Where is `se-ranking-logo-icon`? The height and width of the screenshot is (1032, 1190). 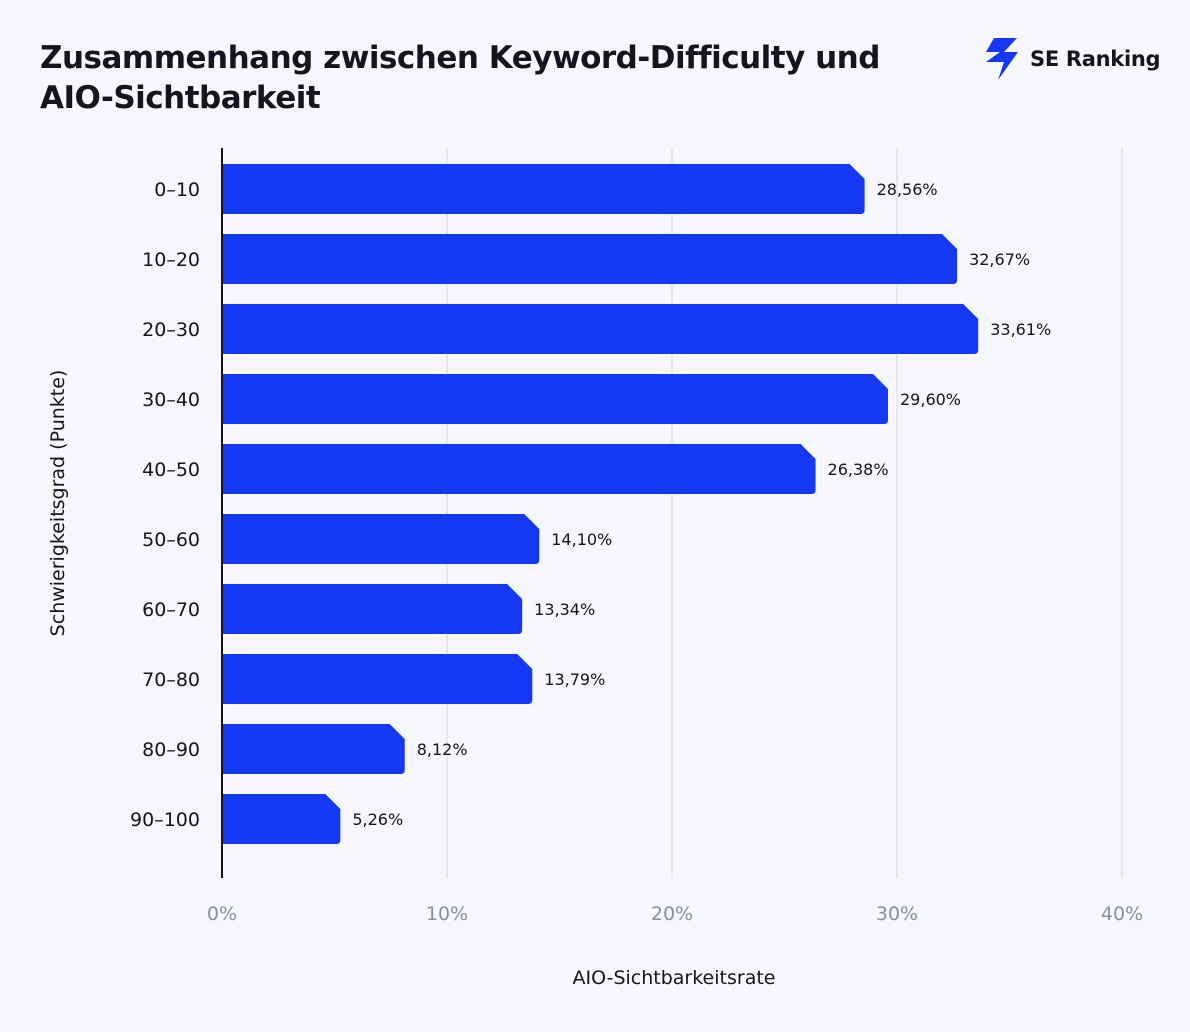 se-ranking-logo-icon is located at coordinates (1002, 59).